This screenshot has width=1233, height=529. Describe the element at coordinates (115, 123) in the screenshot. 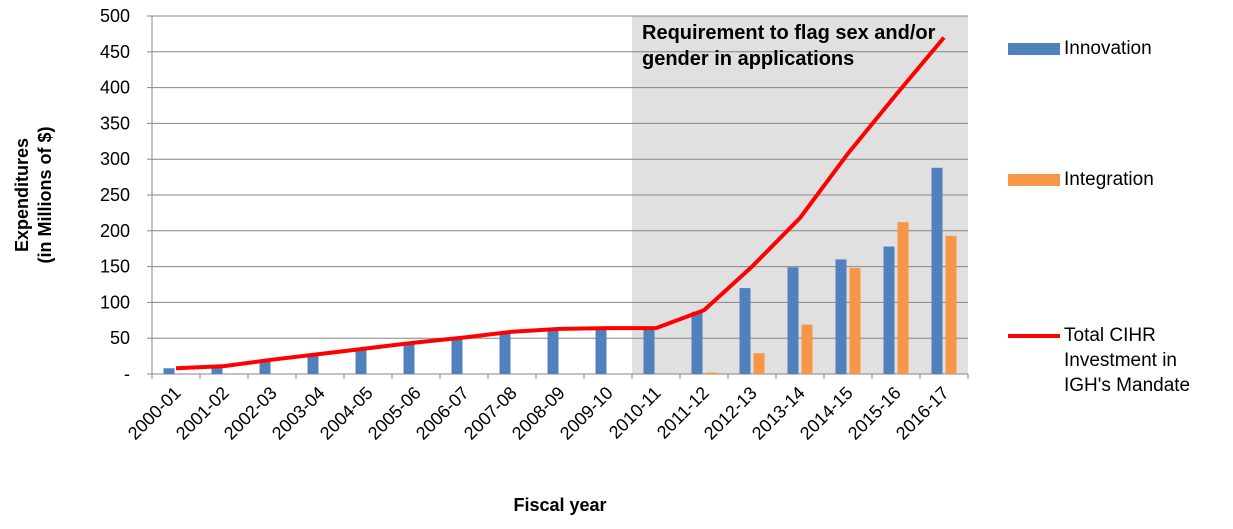

I see `y-tick-label: 350` at that location.